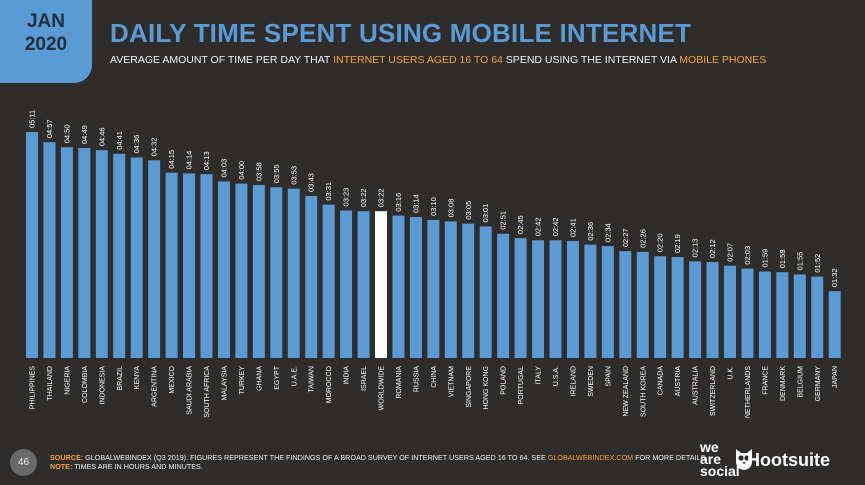 The height and width of the screenshot is (485, 865). Describe the element at coordinates (258, 171) in the screenshot. I see `value-label: 03:58` at that location.